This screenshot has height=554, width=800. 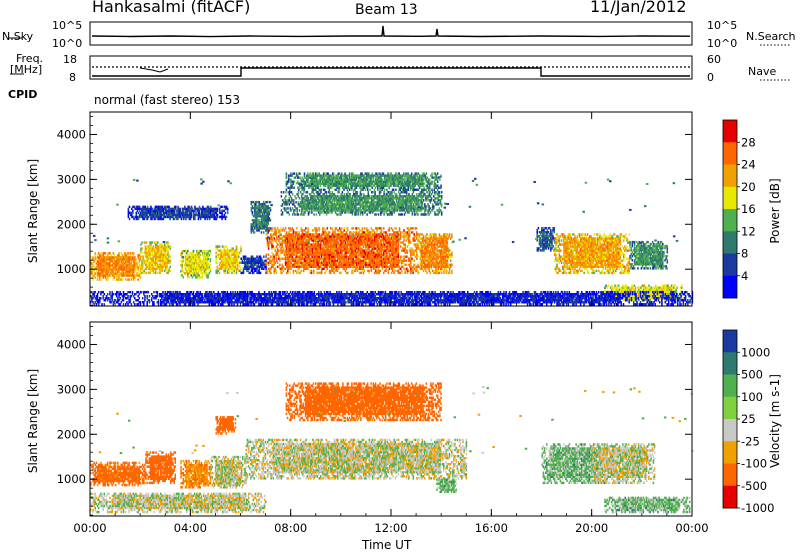 What do you see at coordinates (67, 25) in the screenshot?
I see `nsky-tick-top: 10^5` at bounding box center [67, 25].